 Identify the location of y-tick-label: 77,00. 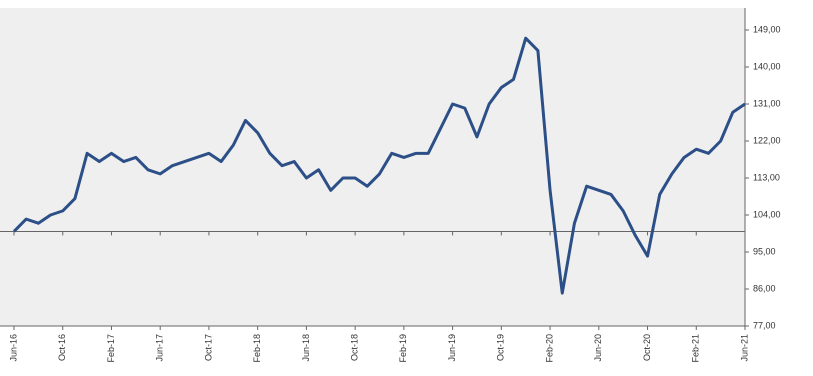
(764, 325).